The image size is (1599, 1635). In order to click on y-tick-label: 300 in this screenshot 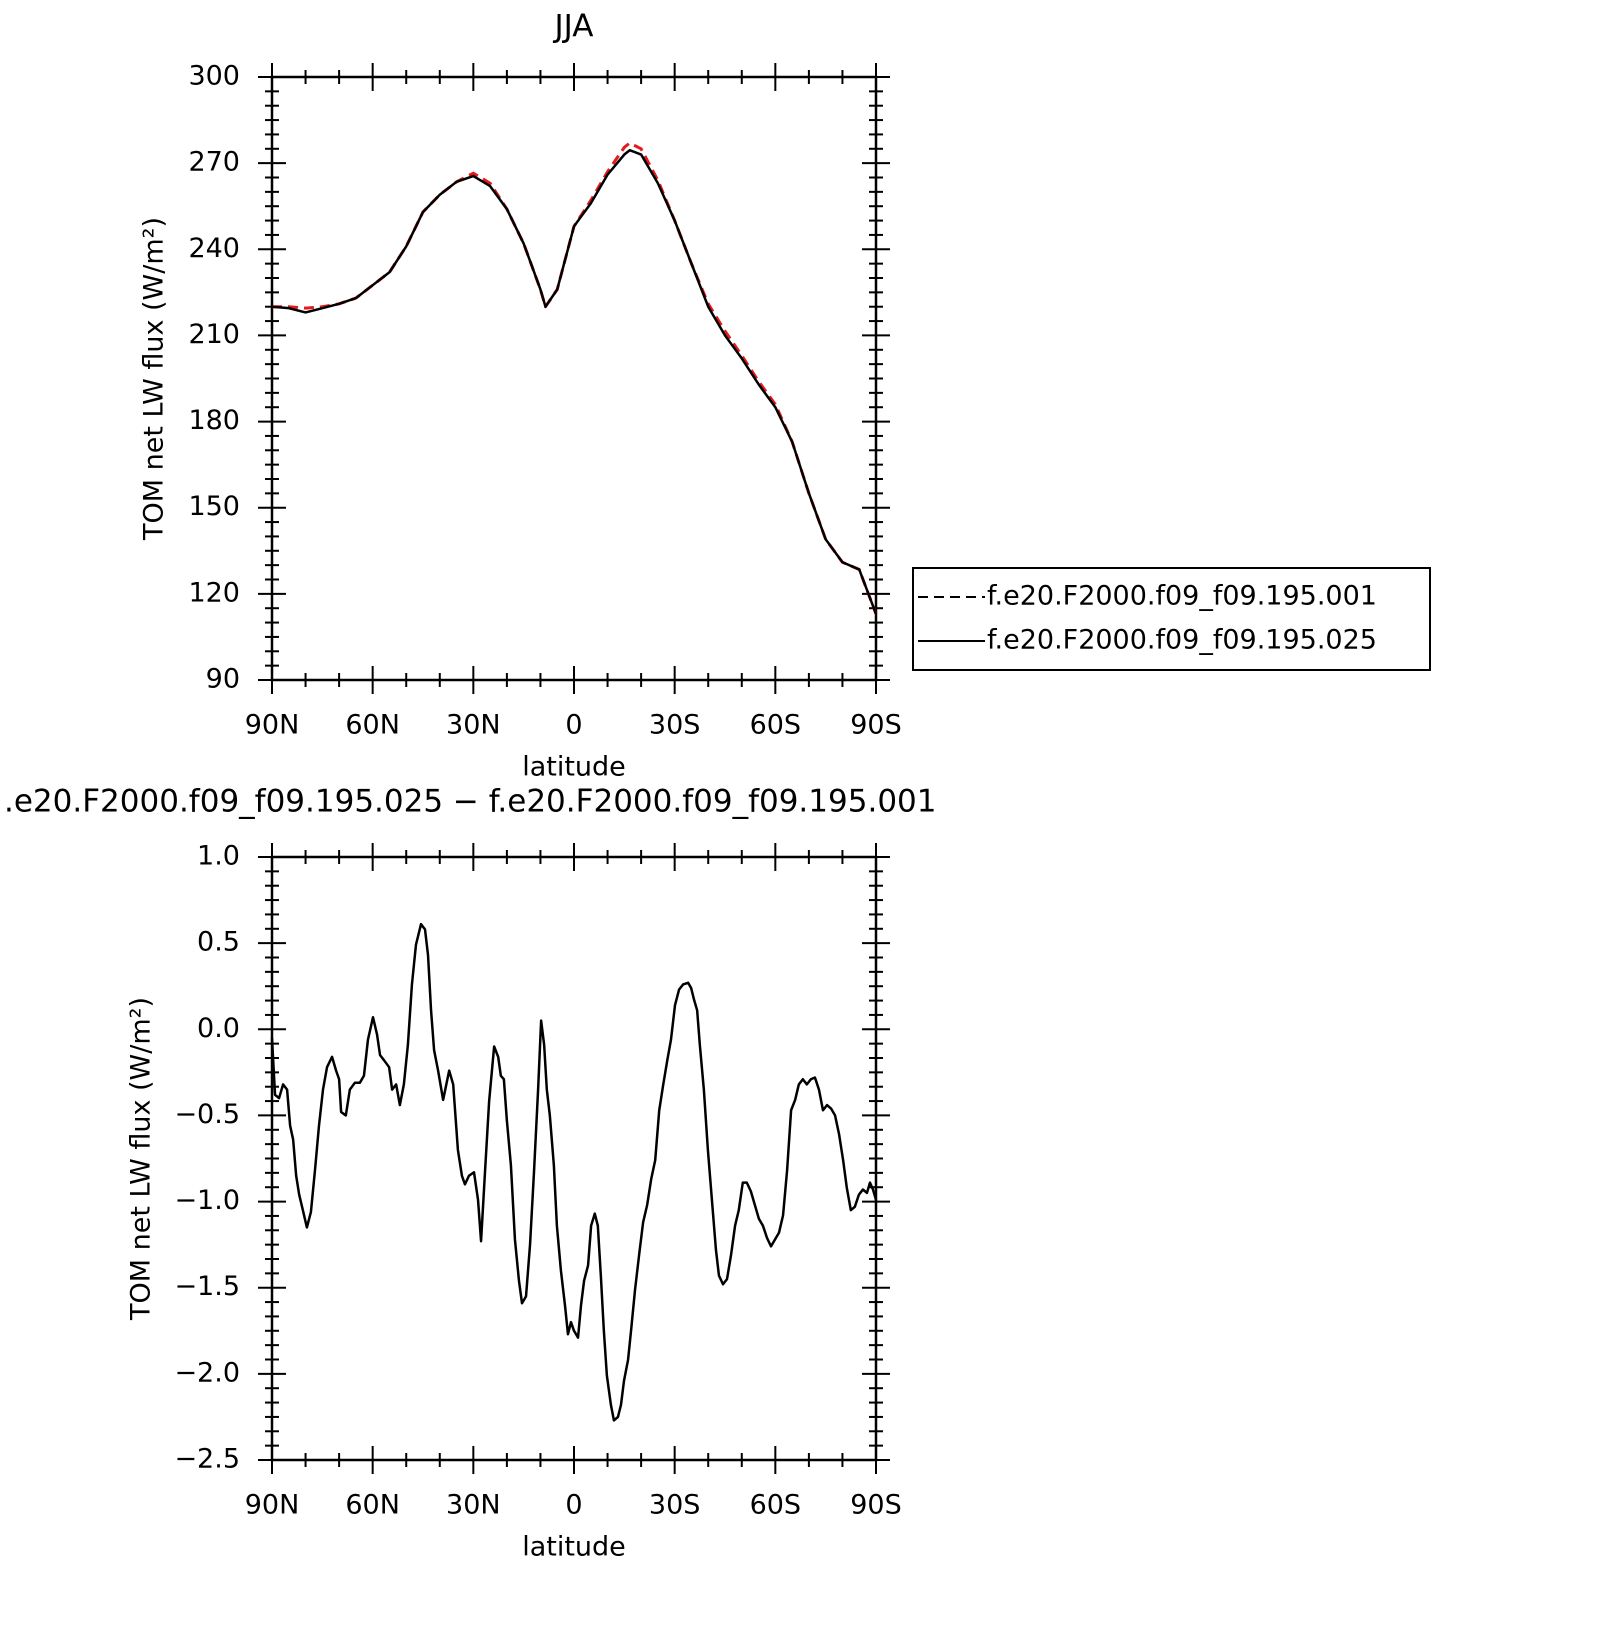, I will do `click(214, 76)`.